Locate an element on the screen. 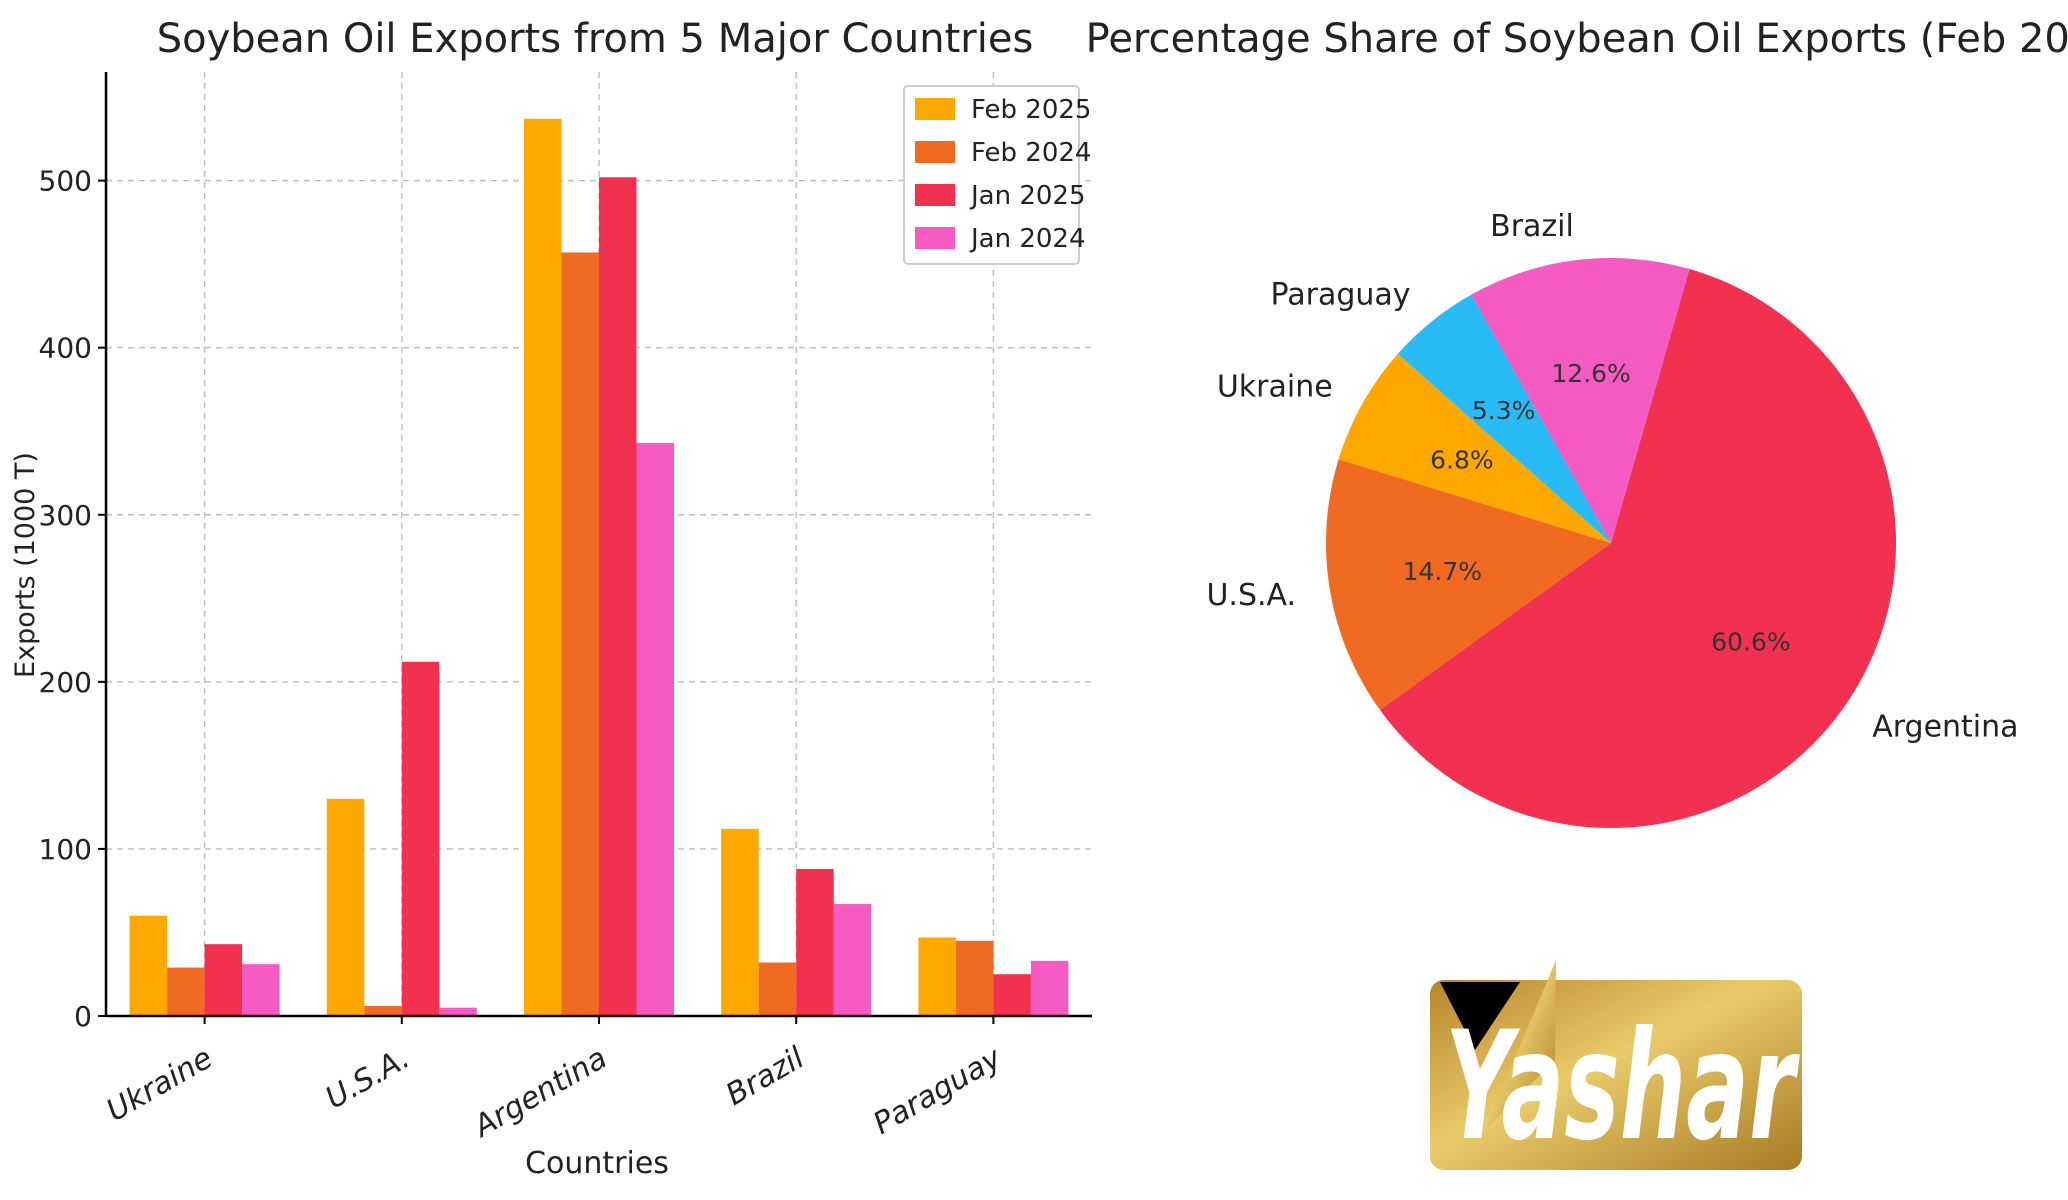 The image size is (2068, 1200). x-axis-label: Countries is located at coordinates (597, 1163).